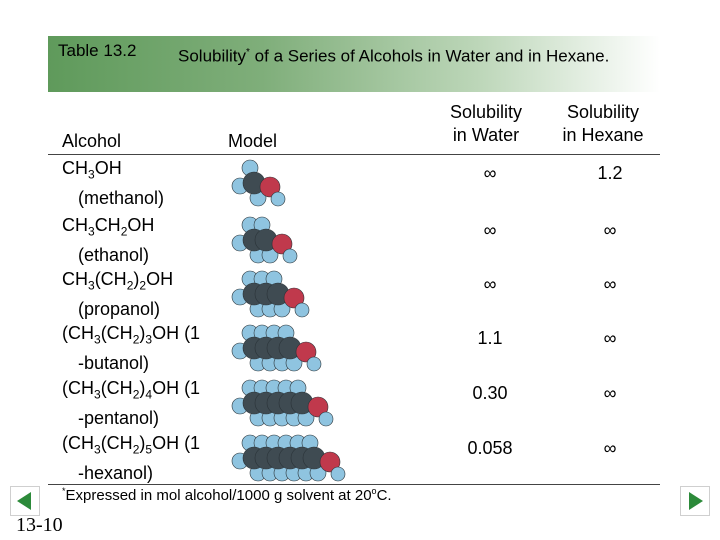 The height and width of the screenshot is (540, 720). What do you see at coordinates (610, 173) in the screenshot?
I see `hexane-solubility: 1.2` at bounding box center [610, 173].